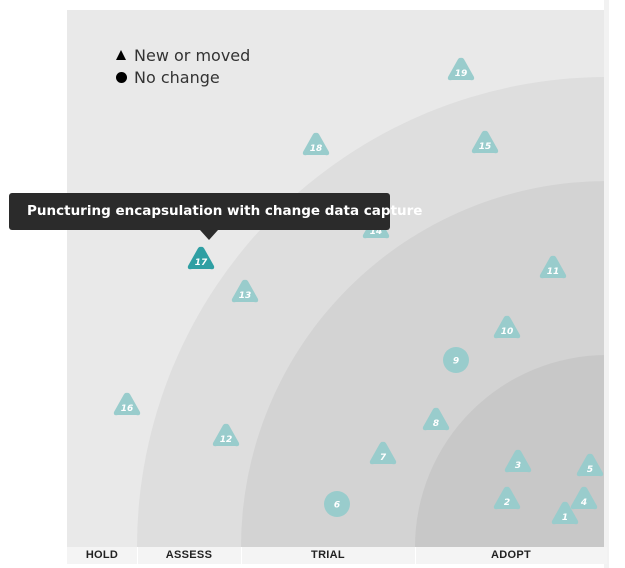 The width and height of the screenshot is (625, 568). What do you see at coordinates (518, 466) in the screenshot?
I see `blip-number: 3` at bounding box center [518, 466].